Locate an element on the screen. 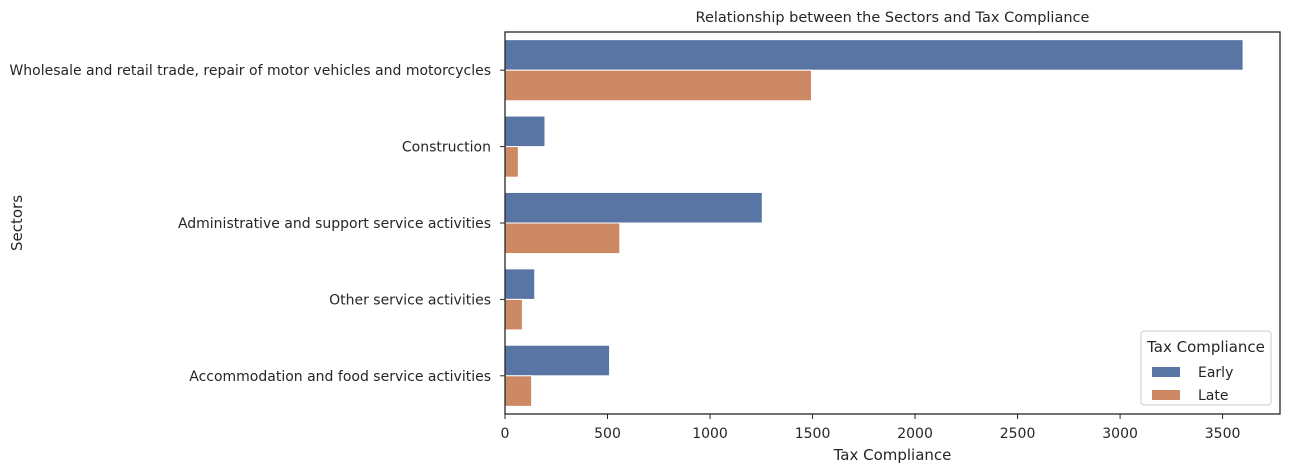 This screenshot has width=1289, height=473. legend-items: Early Late is located at coordinates (1192, 384).